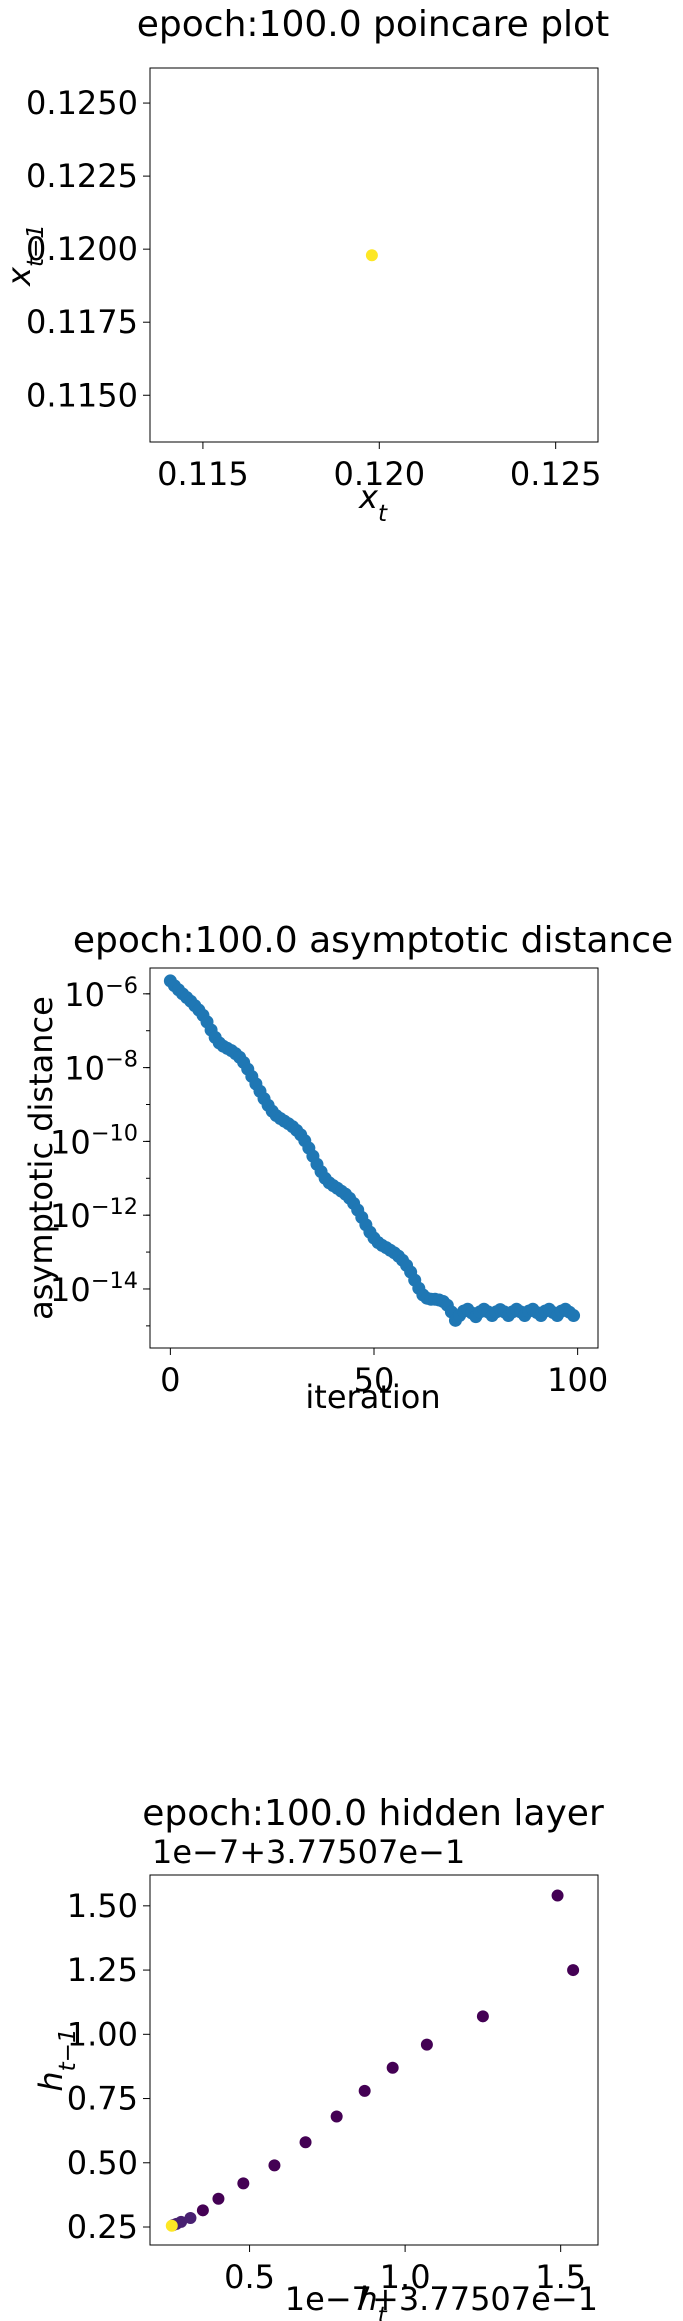 Image resolution: width=683 pixels, height=2321 pixels. Describe the element at coordinates (379, 474) in the screenshot. I see `x-tick-label: 0.120` at that location.